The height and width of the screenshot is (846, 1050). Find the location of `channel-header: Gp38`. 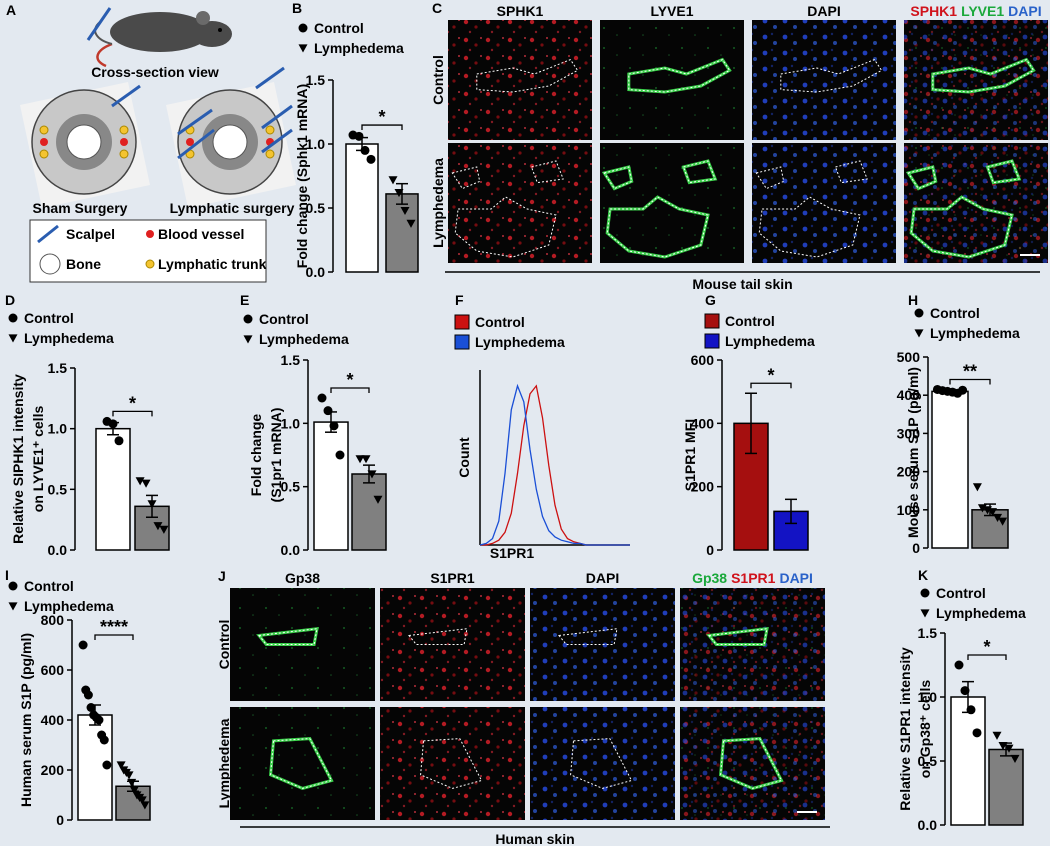

channel-header: Gp38 is located at coordinates (302, 578).